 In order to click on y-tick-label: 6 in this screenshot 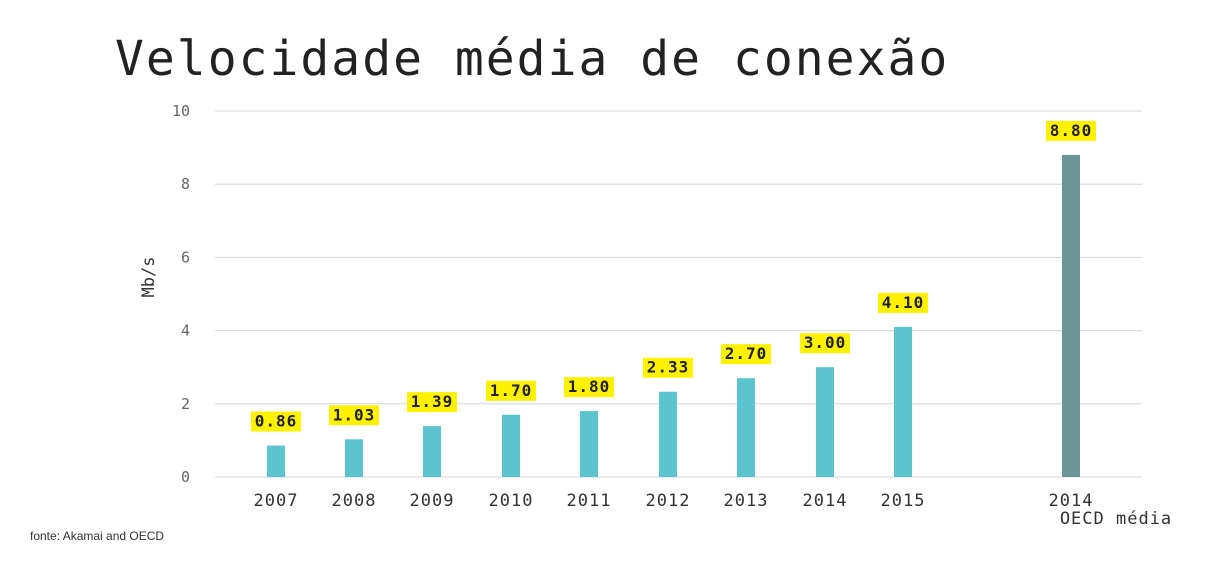, I will do `click(185, 257)`.